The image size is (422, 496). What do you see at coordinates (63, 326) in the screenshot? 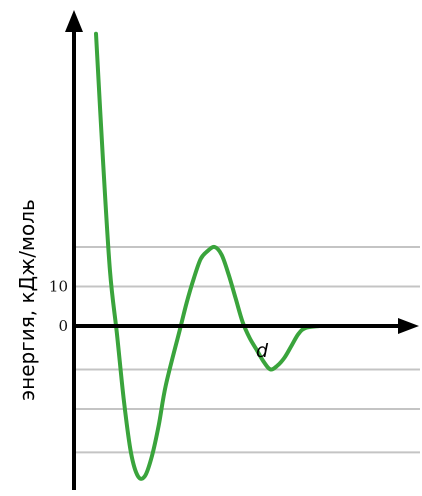
I see `y-tick-label: 0` at bounding box center [63, 326].